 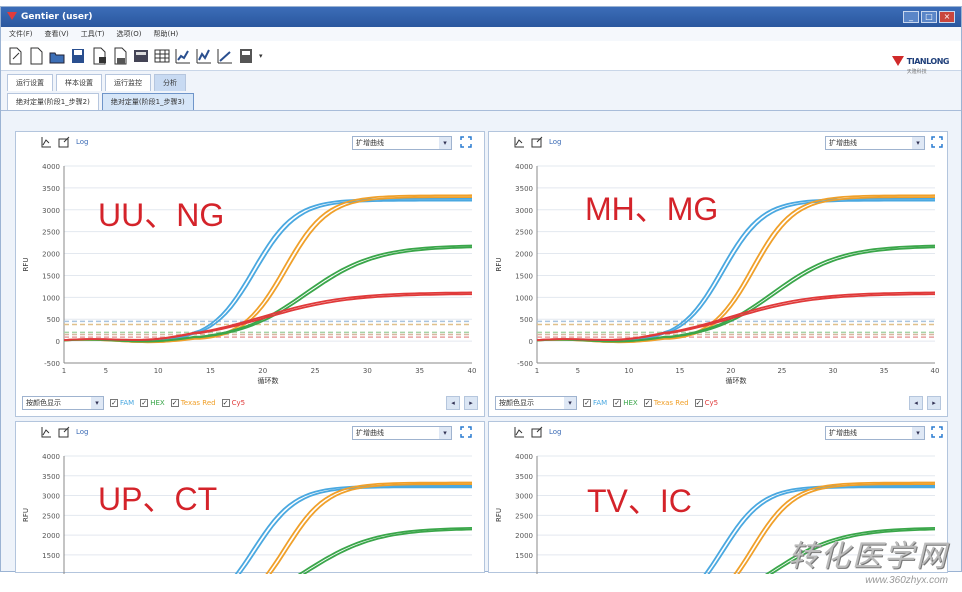 I want to click on save-icon, so click(x=78, y=56).